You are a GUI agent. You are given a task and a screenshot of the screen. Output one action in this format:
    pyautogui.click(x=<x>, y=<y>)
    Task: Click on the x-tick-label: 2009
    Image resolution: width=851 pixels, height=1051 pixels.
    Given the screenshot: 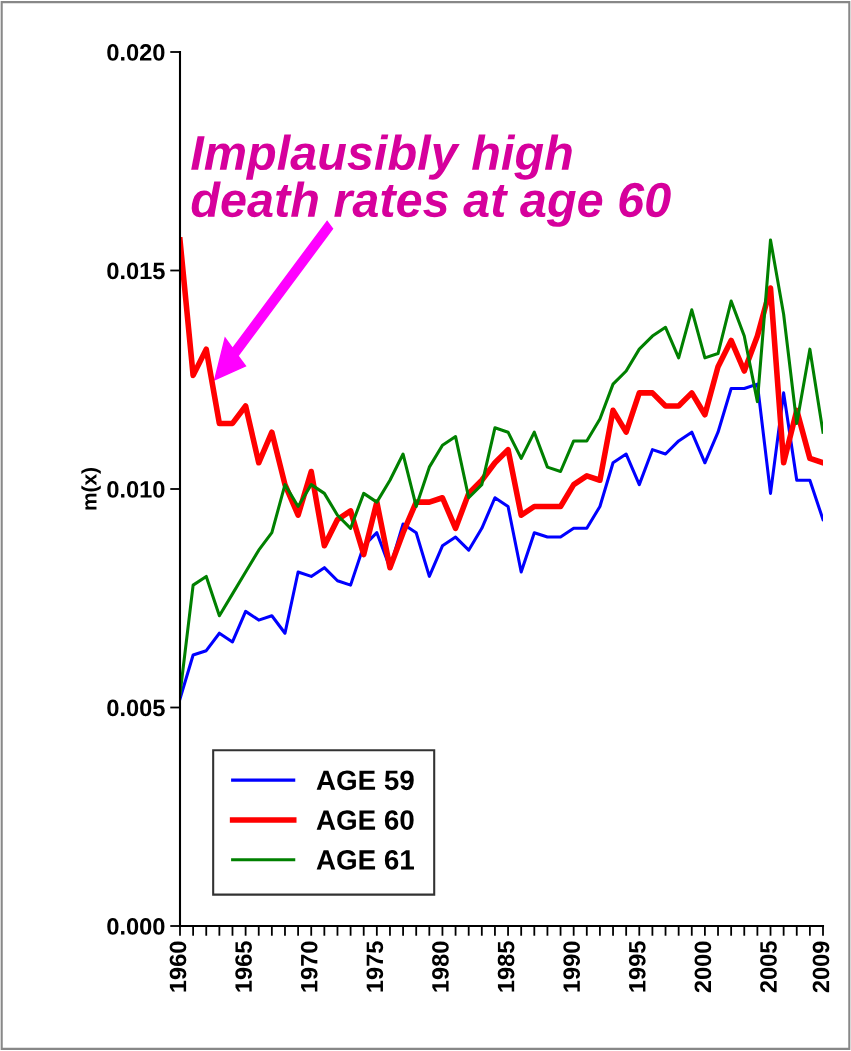 What is the action you would take?
    pyautogui.click(x=821, y=967)
    